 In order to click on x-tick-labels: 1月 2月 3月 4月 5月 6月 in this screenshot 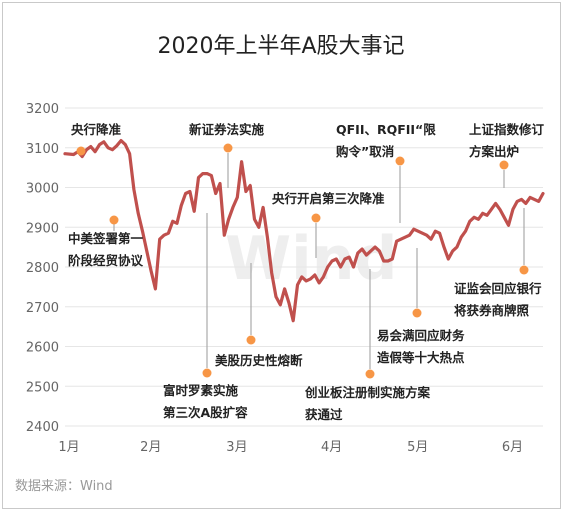, I will do `click(290, 447)`.